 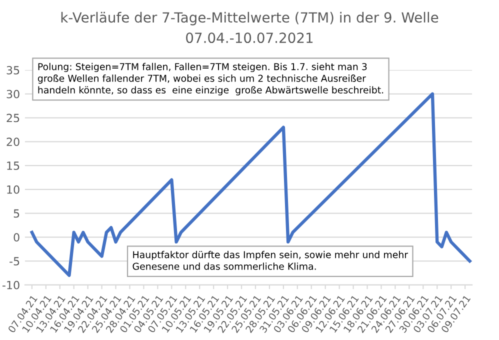 What do you see at coordinates (249, 38) in the screenshot?
I see `chart-subtitle: 07.04.-10.07.2021` at bounding box center [249, 38].